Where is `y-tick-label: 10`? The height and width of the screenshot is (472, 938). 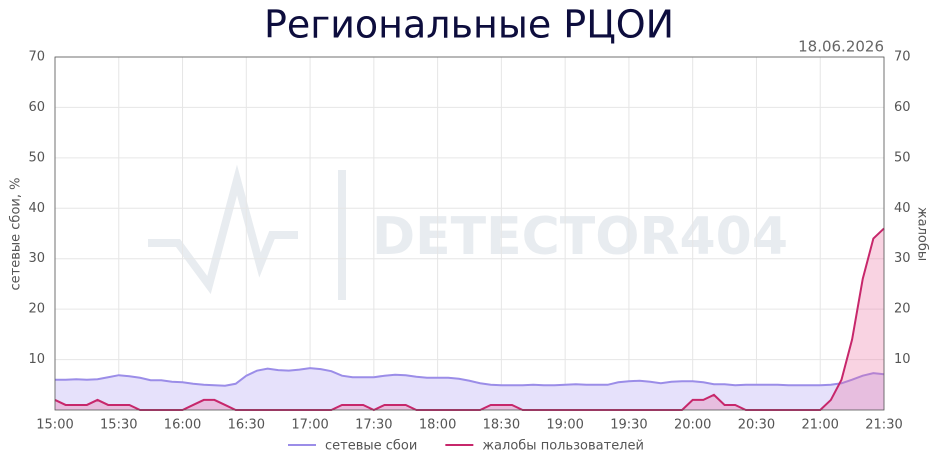 y-tick-label: 10 is located at coordinates (36, 359).